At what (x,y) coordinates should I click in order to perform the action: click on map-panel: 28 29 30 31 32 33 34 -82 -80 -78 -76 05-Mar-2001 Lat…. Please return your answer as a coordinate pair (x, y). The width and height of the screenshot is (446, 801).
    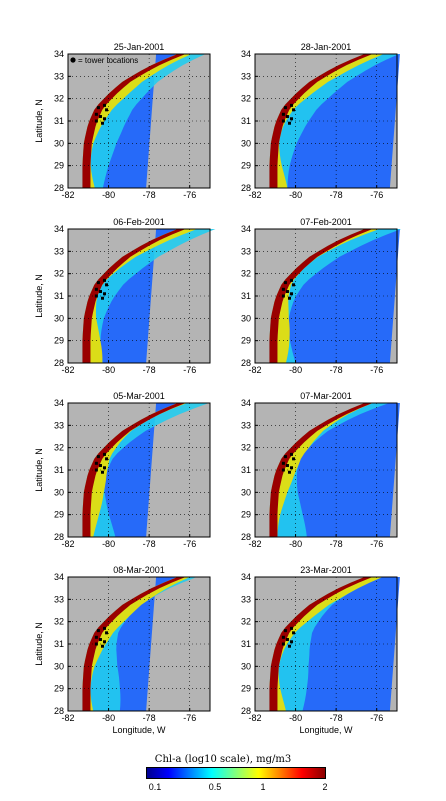
    Looking at the image, I should click on (122, 470).